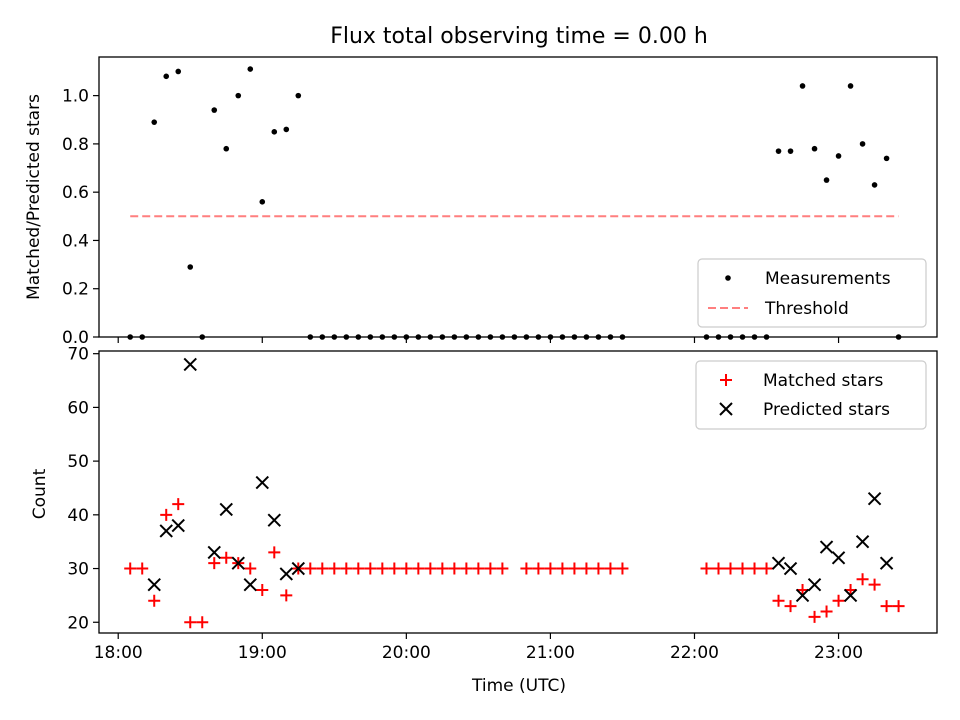  What do you see at coordinates (78, 355) in the screenshot?
I see `bot-y-tick-label-5: 70` at bounding box center [78, 355].